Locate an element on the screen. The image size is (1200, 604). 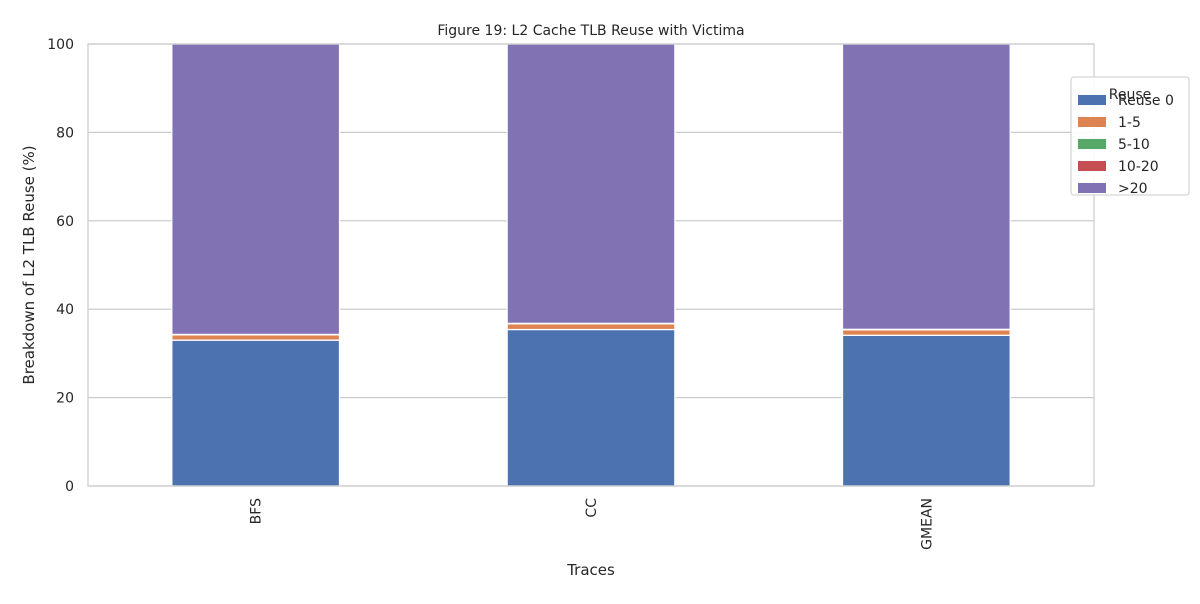
legend-label: Reuse 0 is located at coordinates (1146, 101).